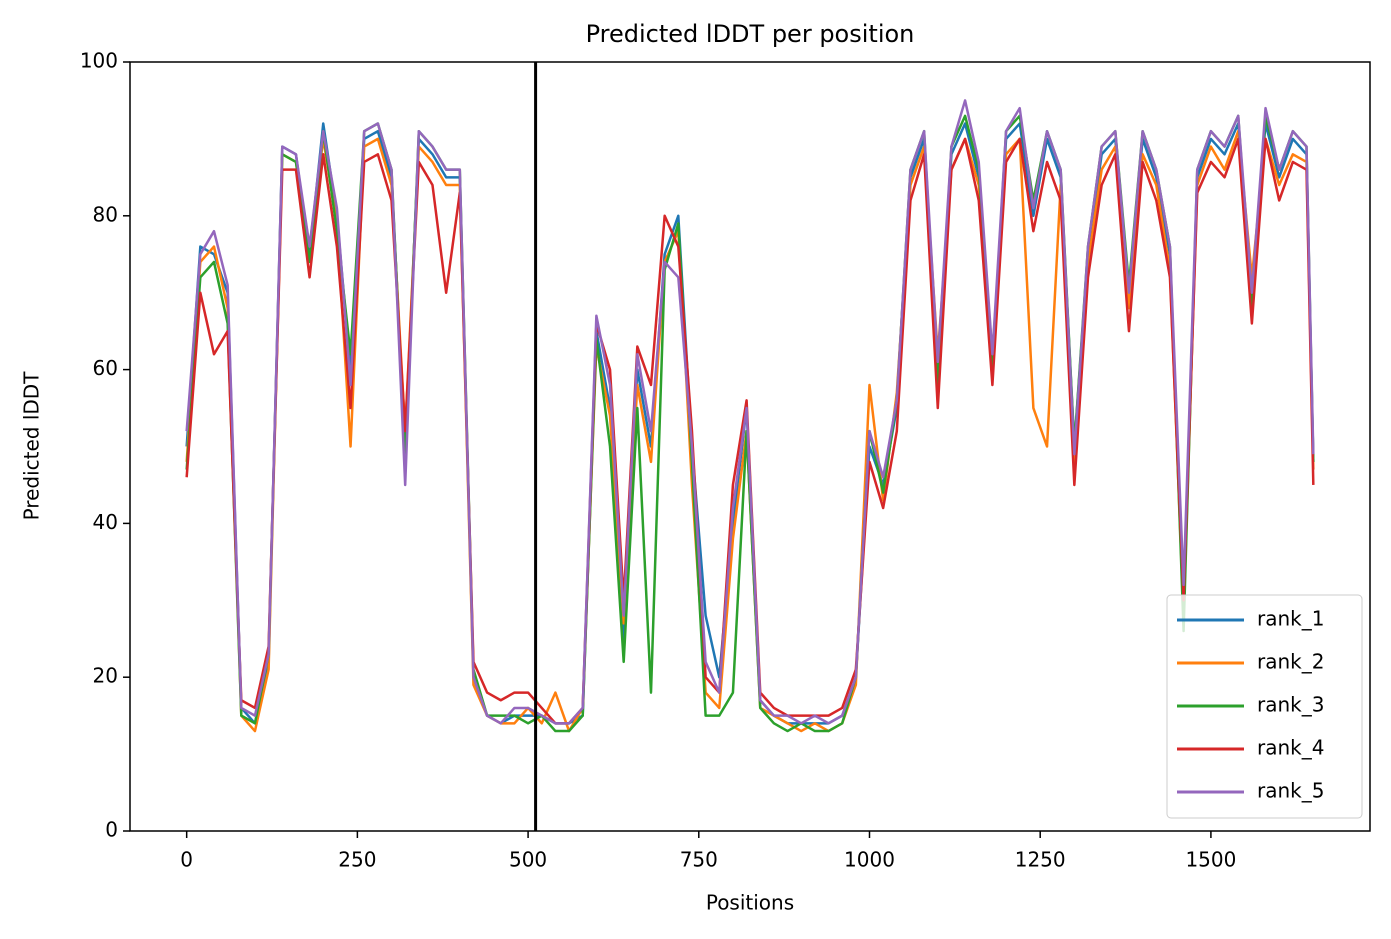 This screenshot has width=1391, height=939. I want to click on y-tick-label: 0, so click(111, 830).